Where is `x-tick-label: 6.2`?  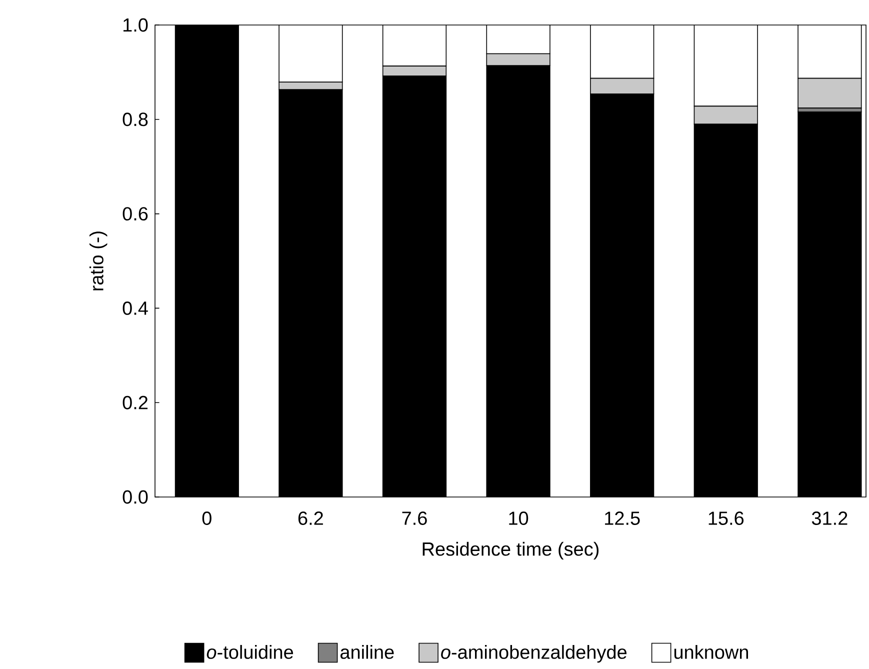 x-tick-label: 6.2 is located at coordinates (310, 518).